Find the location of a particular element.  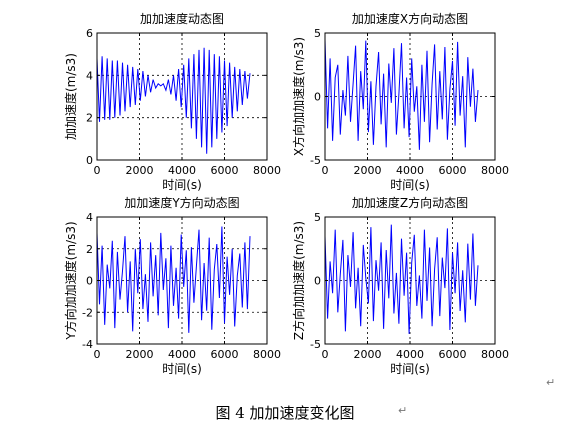

chart-title: 加加速度X方向动态图 is located at coordinates (410, 18).